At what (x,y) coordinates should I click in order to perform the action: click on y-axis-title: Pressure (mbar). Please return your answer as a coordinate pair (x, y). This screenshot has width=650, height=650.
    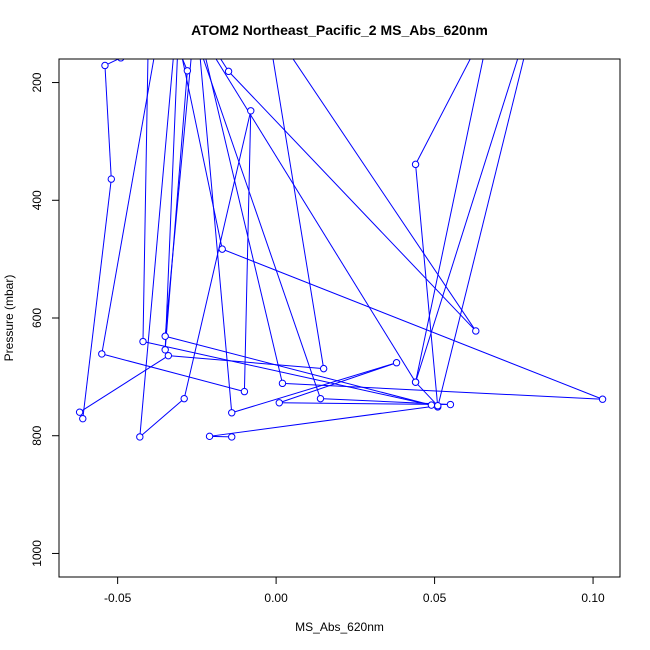
    Looking at the image, I should click on (9, 318).